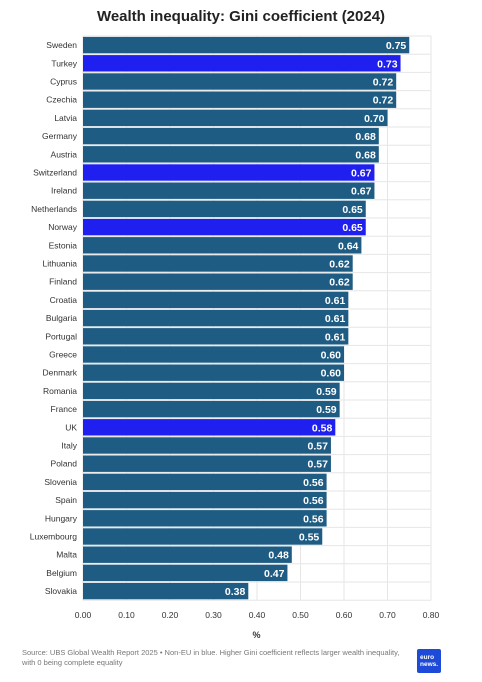 This screenshot has width=482, height=682. Describe the element at coordinates (240, 99) in the screenshot. I see `bar-czechia` at that location.